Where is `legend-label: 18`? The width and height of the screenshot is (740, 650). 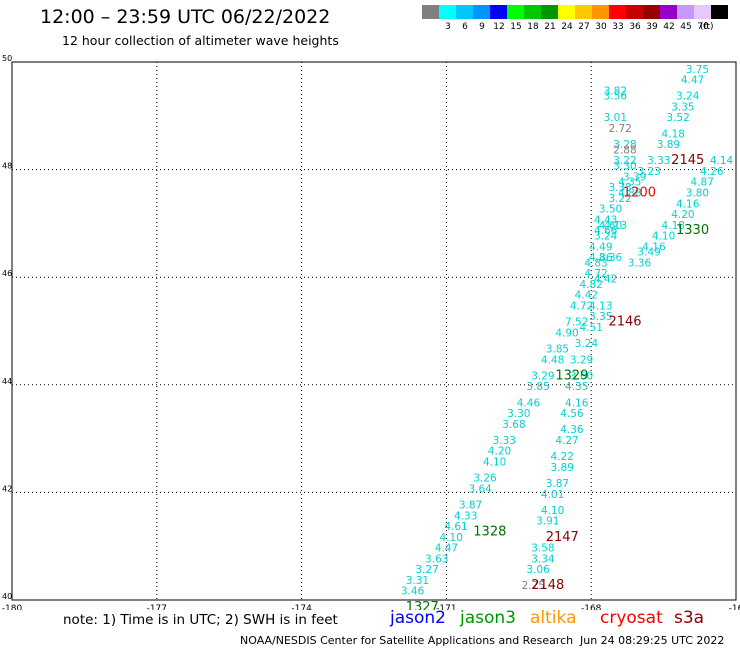 legend-label: 18 is located at coordinates (533, 27).